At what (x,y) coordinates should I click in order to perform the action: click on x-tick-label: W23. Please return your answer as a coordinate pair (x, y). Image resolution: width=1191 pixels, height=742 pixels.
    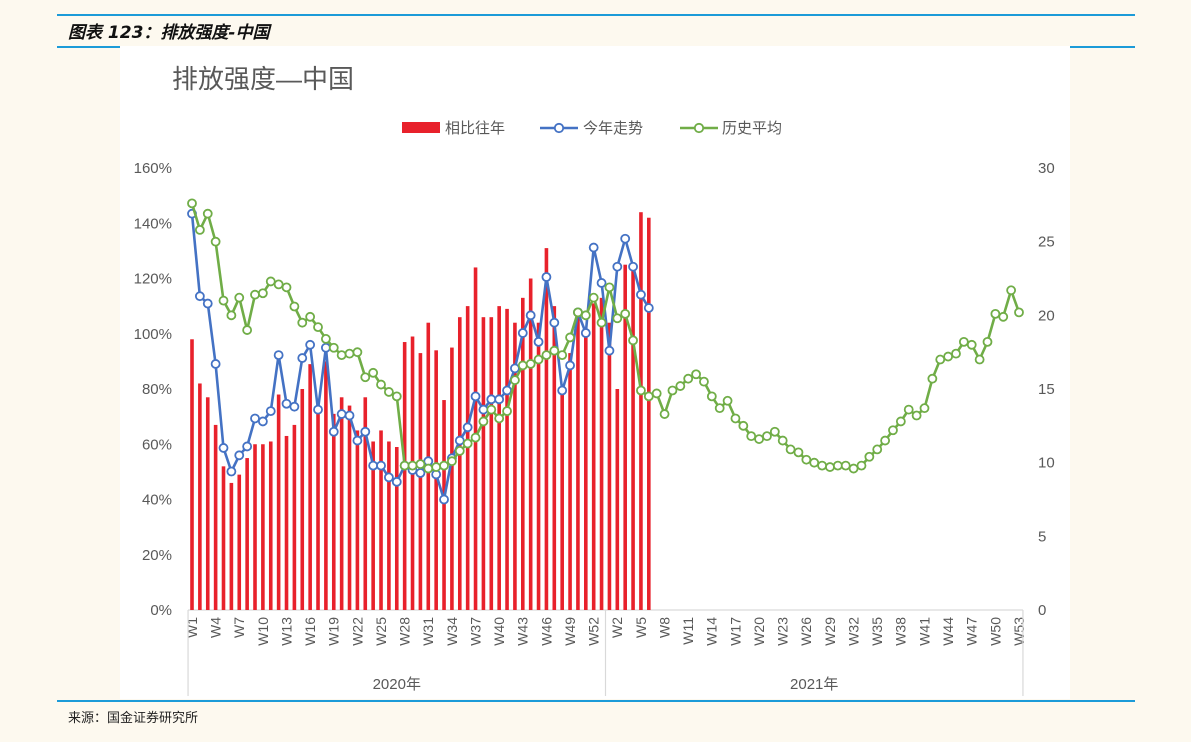
    Looking at the image, I should click on (783, 631).